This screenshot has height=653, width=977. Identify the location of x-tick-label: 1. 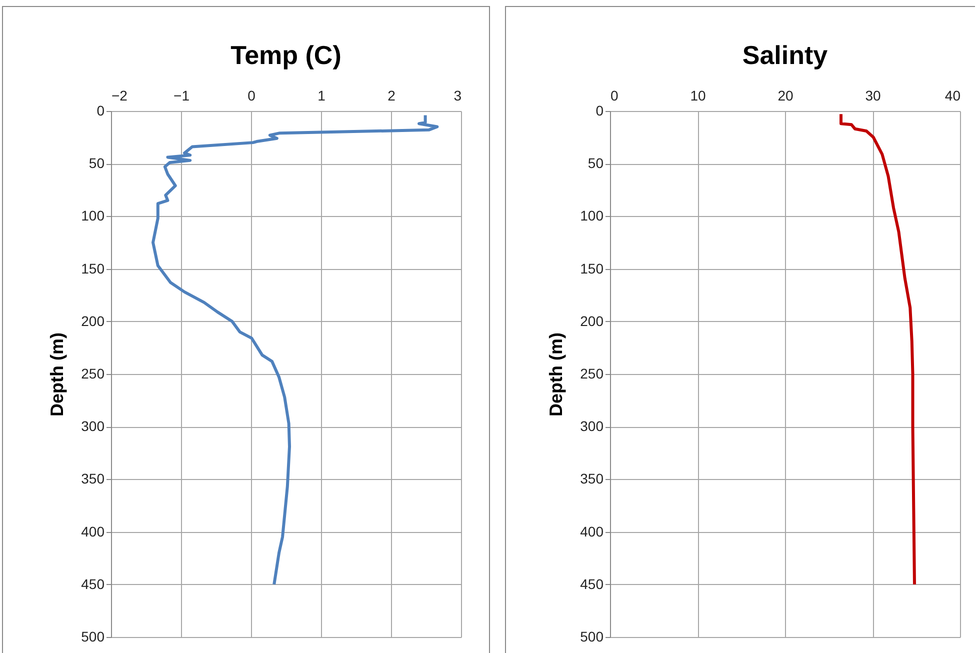
(322, 96).